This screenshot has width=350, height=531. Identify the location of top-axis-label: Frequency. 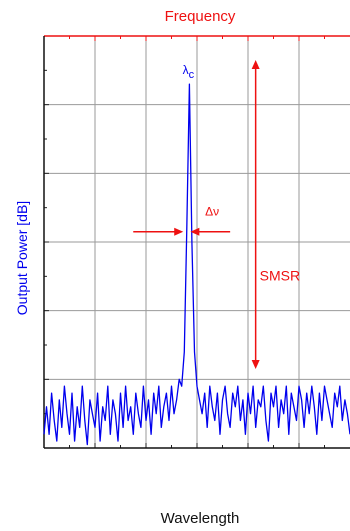
(200, 16).